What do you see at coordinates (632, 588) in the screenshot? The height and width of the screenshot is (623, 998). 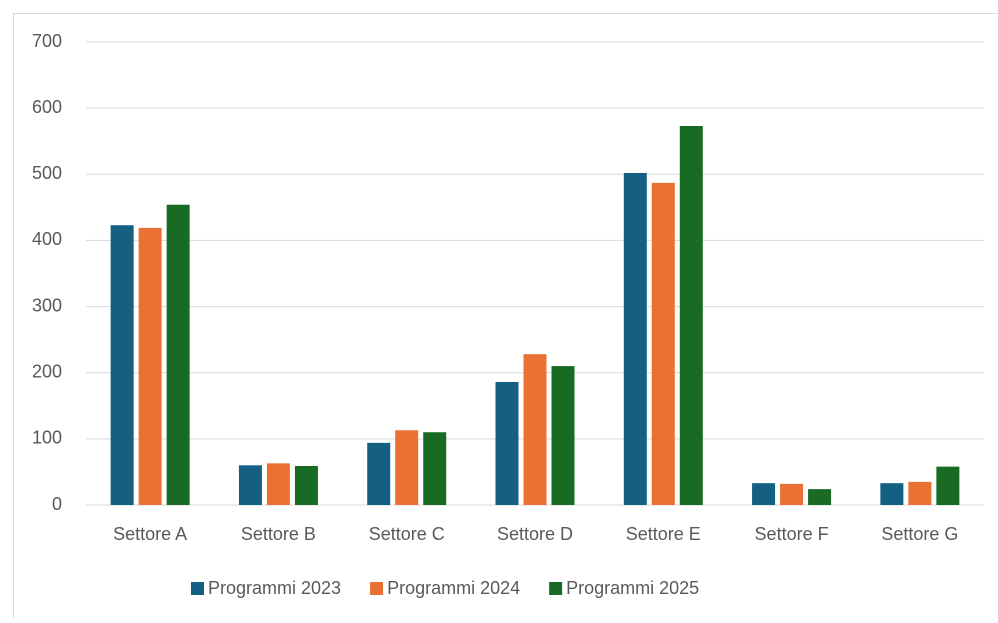 I see `legend-label: Programmi 2025` at bounding box center [632, 588].